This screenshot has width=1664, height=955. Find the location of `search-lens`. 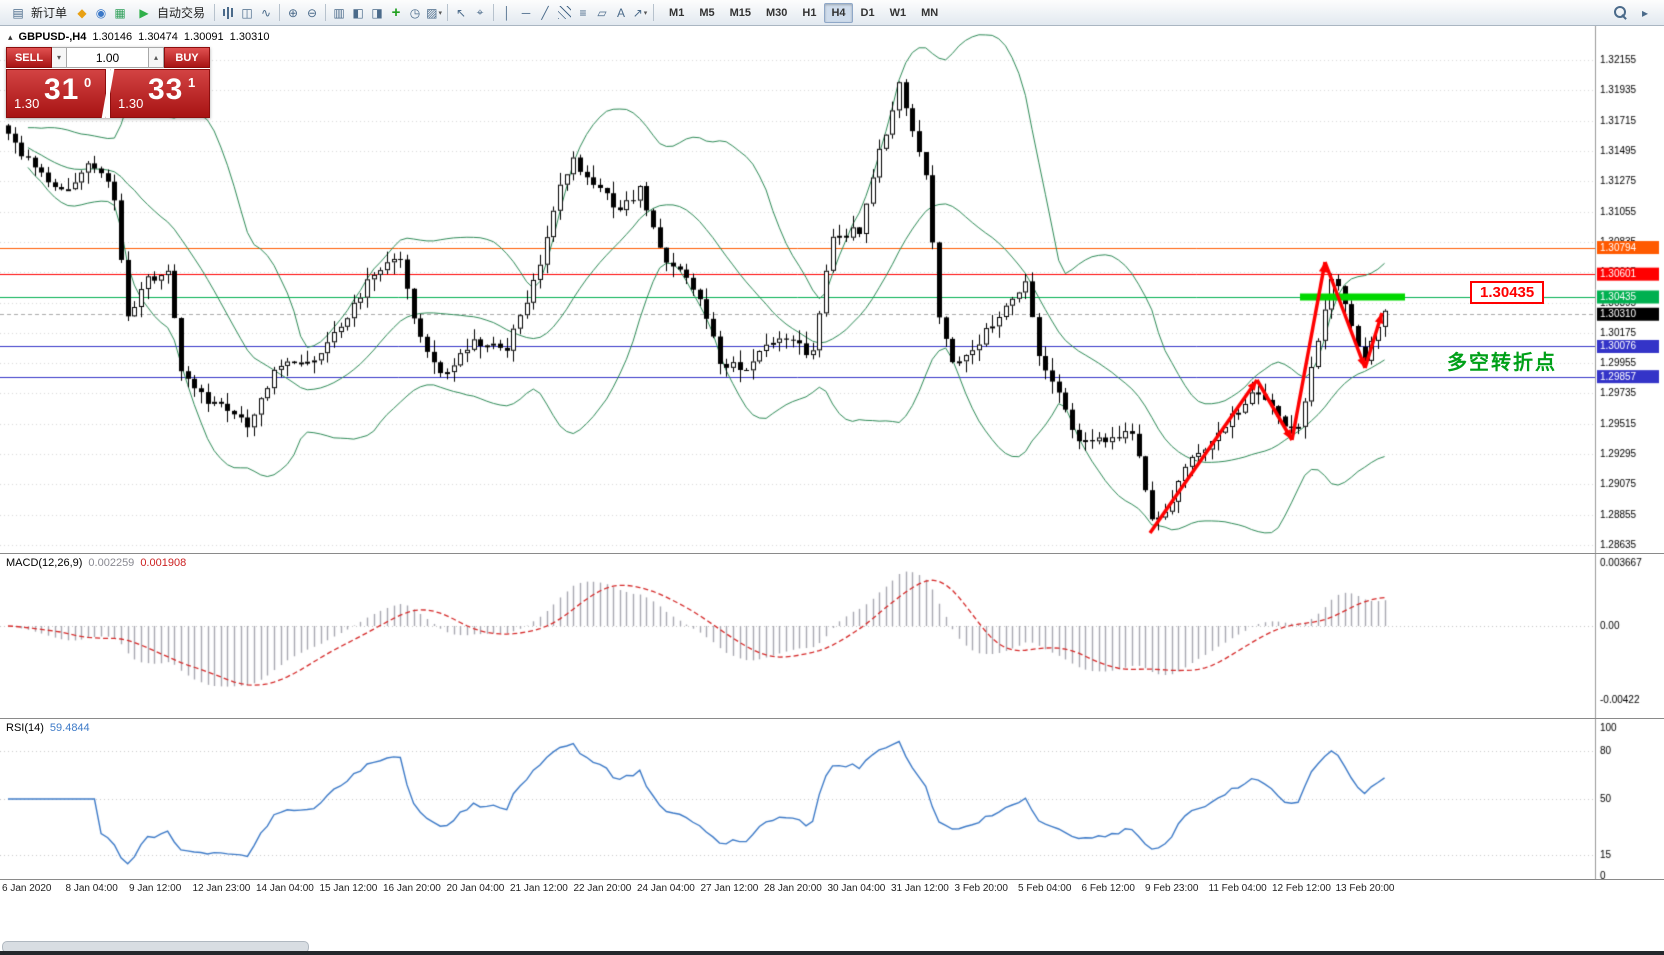

search-lens is located at coordinates (1620, 11).